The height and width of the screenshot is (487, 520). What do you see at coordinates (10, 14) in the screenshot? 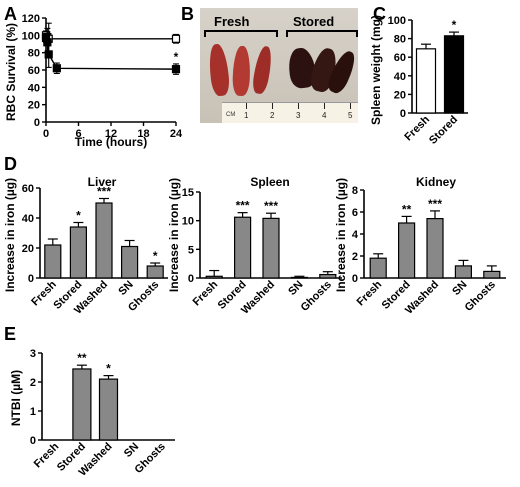
I see `panel-label-a: A` at bounding box center [10, 14].